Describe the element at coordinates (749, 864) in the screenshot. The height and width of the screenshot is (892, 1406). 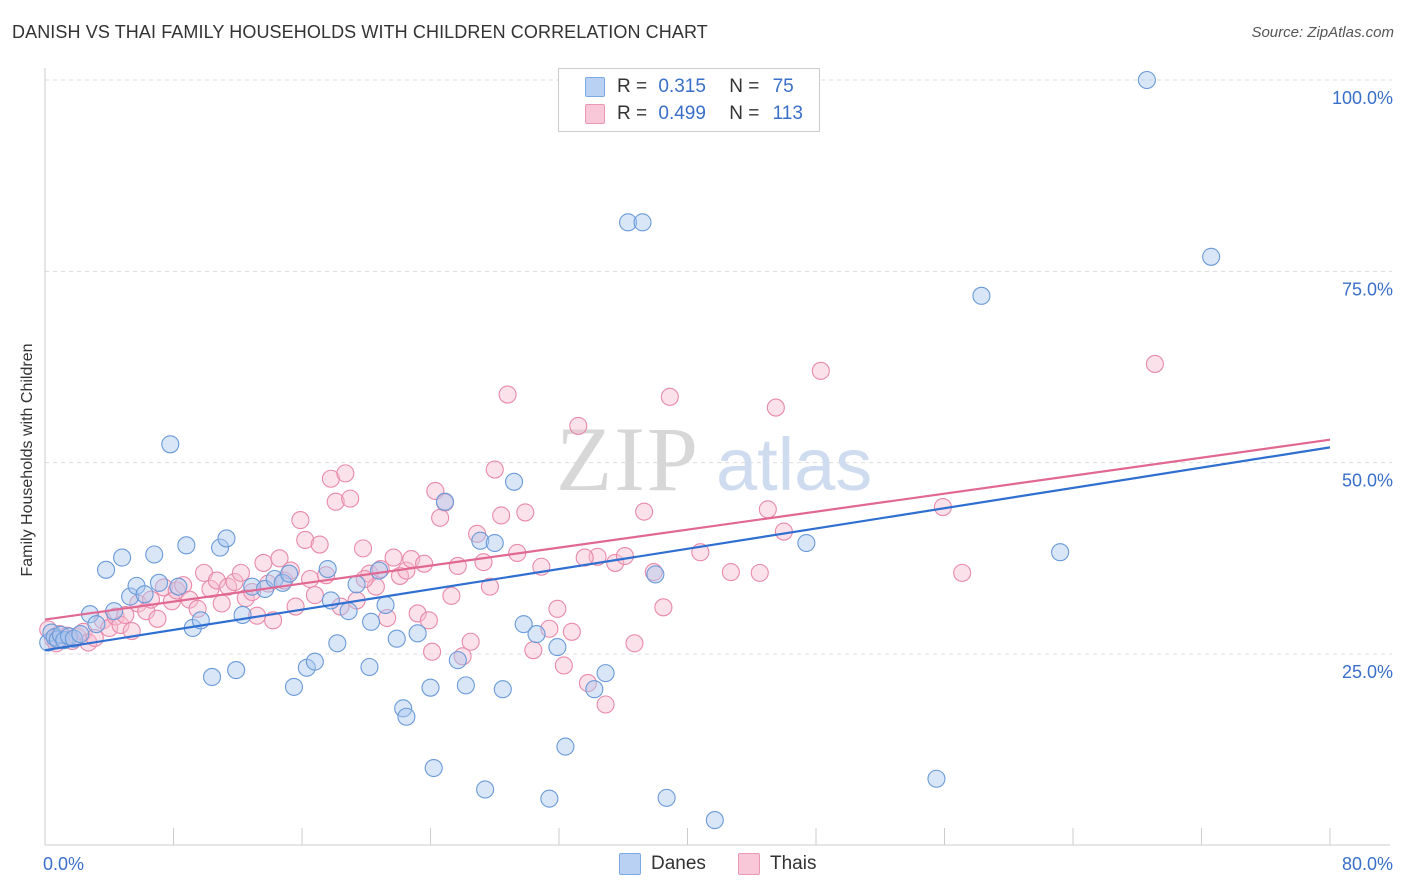
I see `thais-legend-swatch` at that location.